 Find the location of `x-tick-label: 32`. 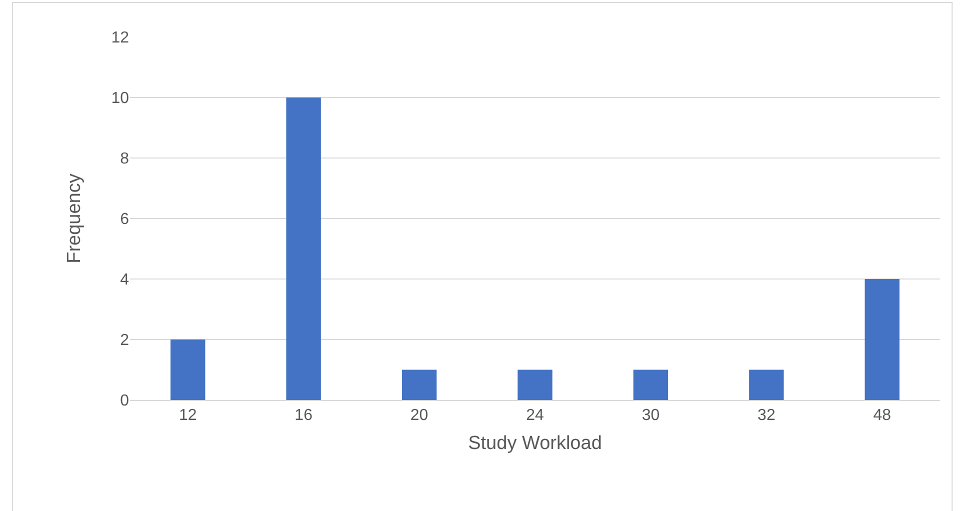

x-tick-label: 32 is located at coordinates (767, 415).